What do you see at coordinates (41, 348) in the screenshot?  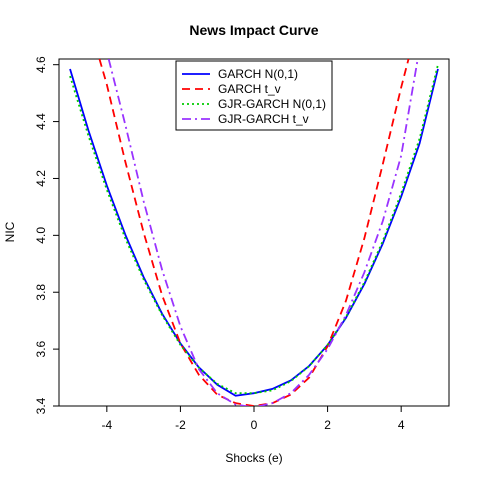 I see `y-tick-label: 3.6` at bounding box center [41, 348].